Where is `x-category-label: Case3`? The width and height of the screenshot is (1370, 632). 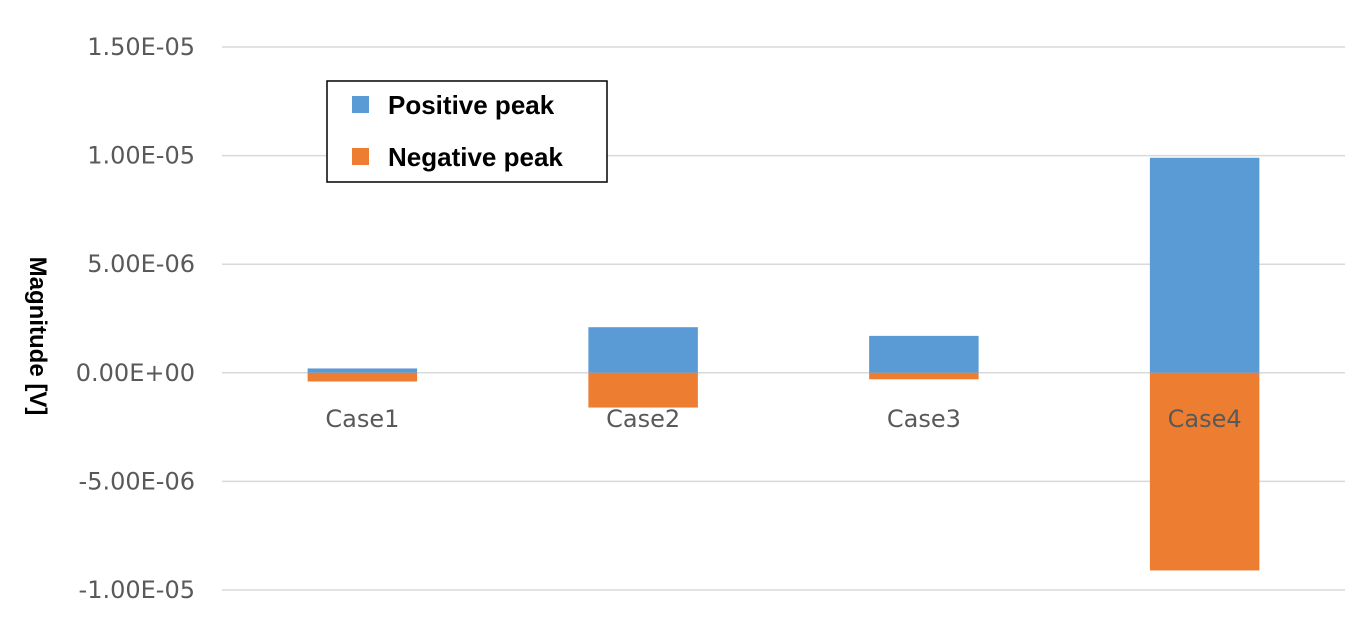 x-category-label: Case3 is located at coordinates (924, 419).